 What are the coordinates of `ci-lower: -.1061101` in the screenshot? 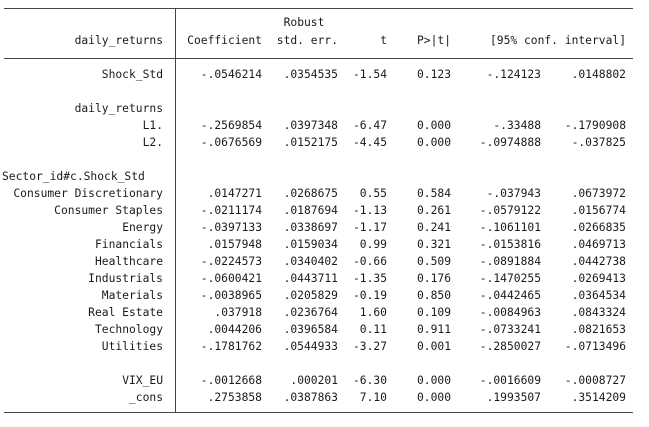 It's located at (510, 227).